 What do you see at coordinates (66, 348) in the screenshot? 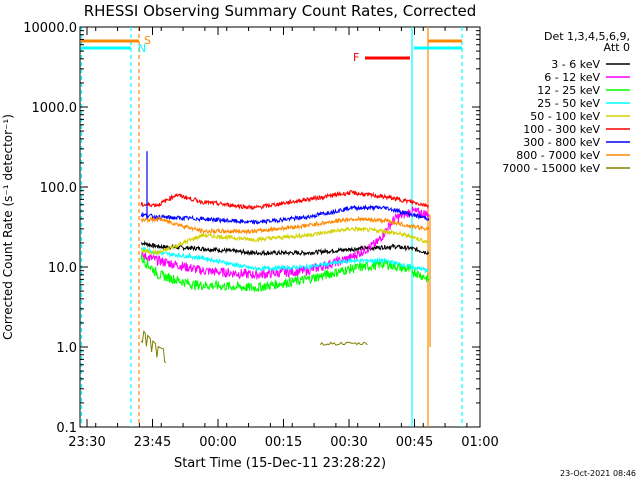
I see `y-tick-label: 1.0` at bounding box center [66, 348].